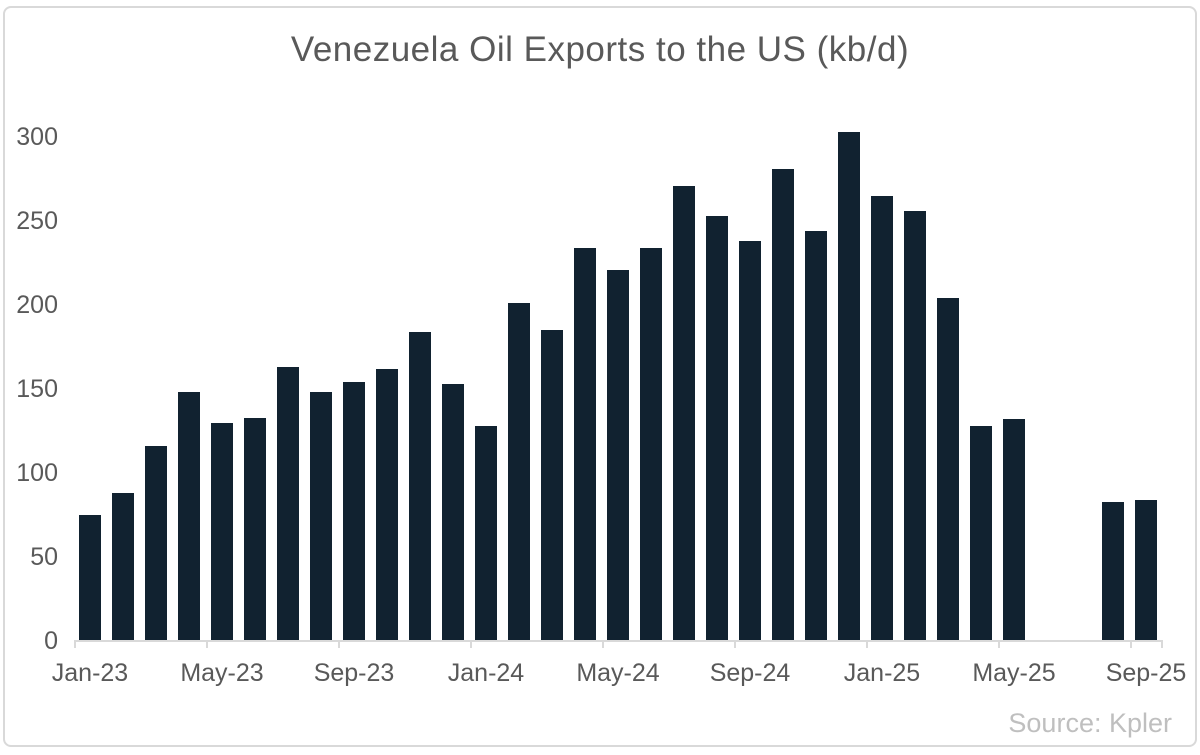 Image resolution: width=1200 pixels, height=755 pixels. I want to click on x-tick-label: Sep-24, so click(750, 673).